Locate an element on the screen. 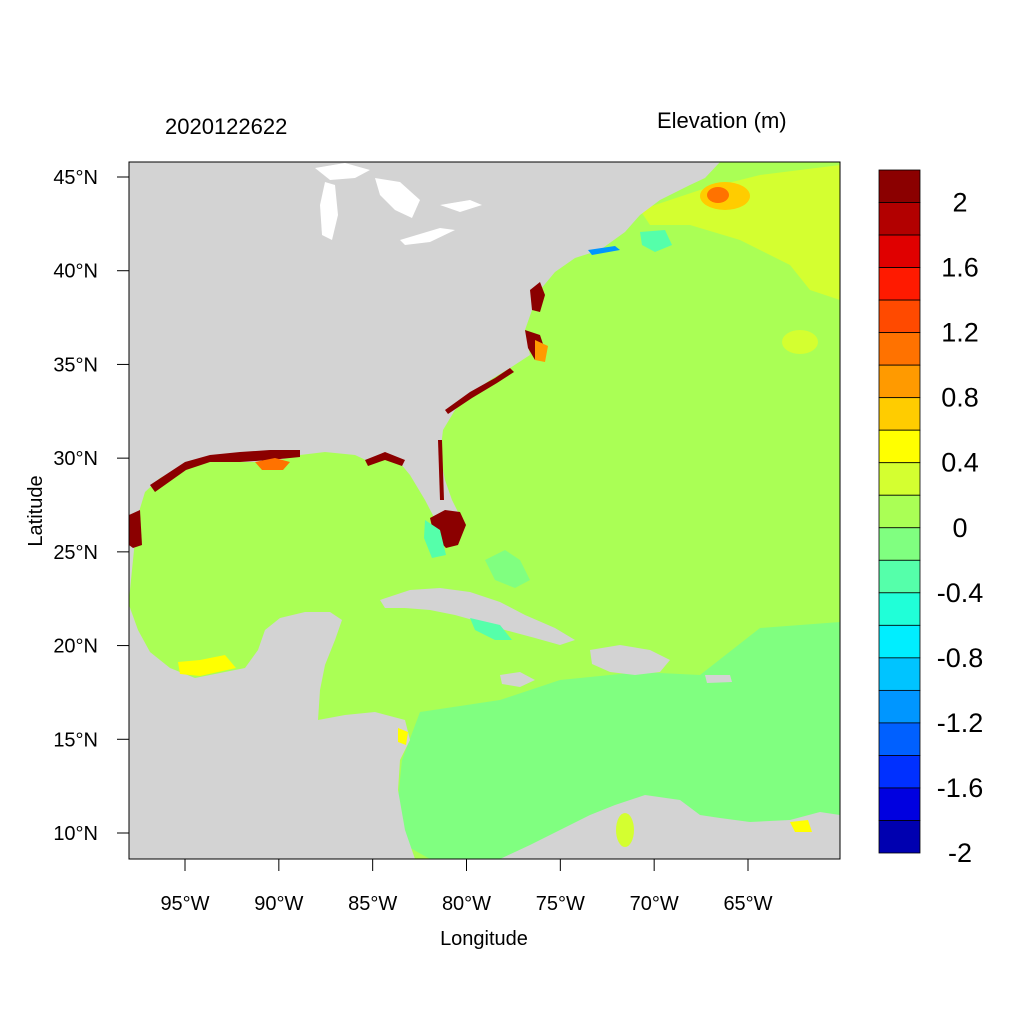 Image resolution: width=1024 pixels, height=1024 pixels. big-bend-surge is located at coordinates (385, 459).